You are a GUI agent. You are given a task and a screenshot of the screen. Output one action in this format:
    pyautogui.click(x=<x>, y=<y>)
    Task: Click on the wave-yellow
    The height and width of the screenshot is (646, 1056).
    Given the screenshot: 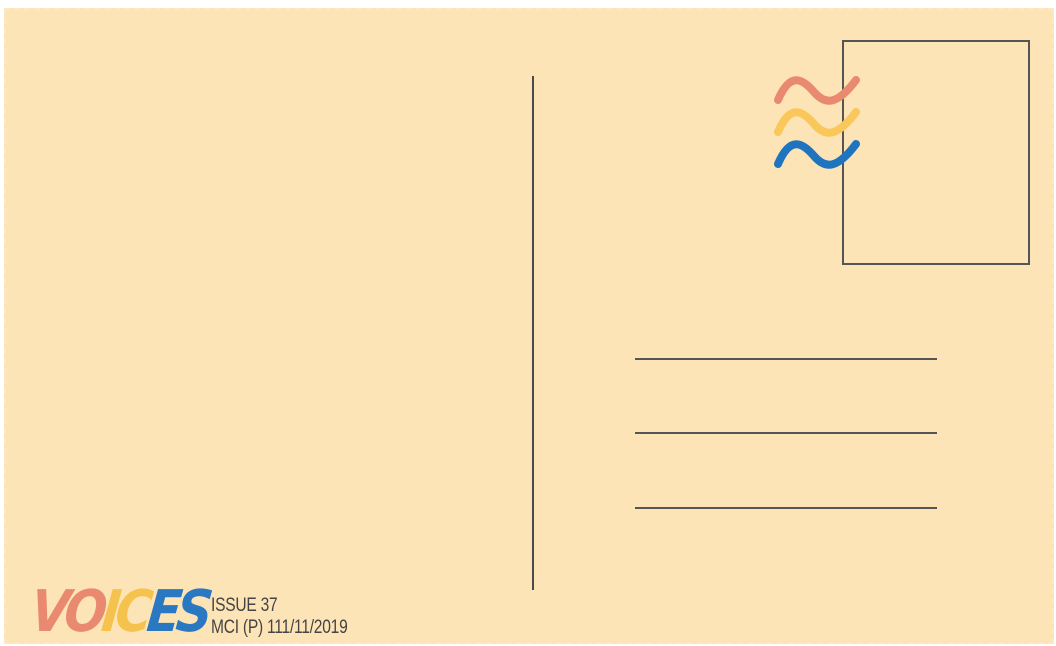 What is the action you would take?
    pyautogui.click(x=817, y=122)
    